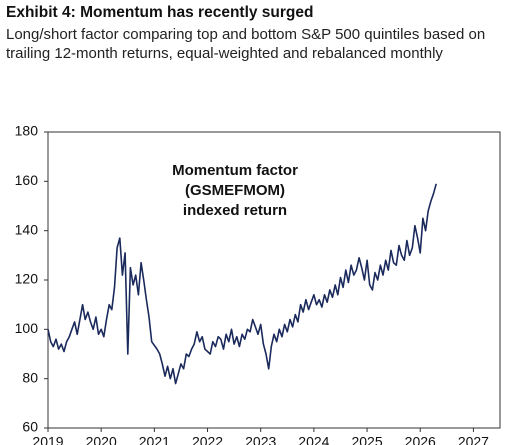 The image size is (513, 445). What do you see at coordinates (260, 439) in the screenshot?
I see `x-tick-label: 2023` at bounding box center [260, 439].